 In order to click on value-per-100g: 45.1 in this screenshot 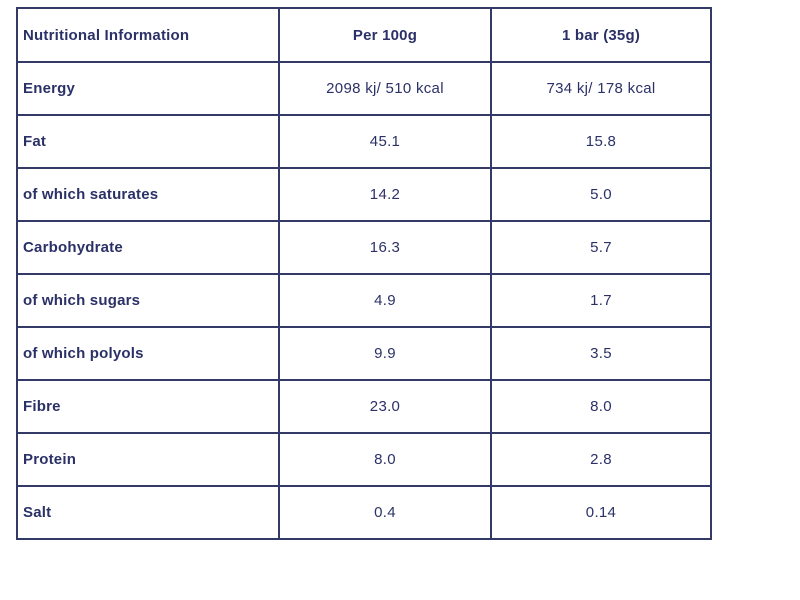, I will do `click(385, 141)`.